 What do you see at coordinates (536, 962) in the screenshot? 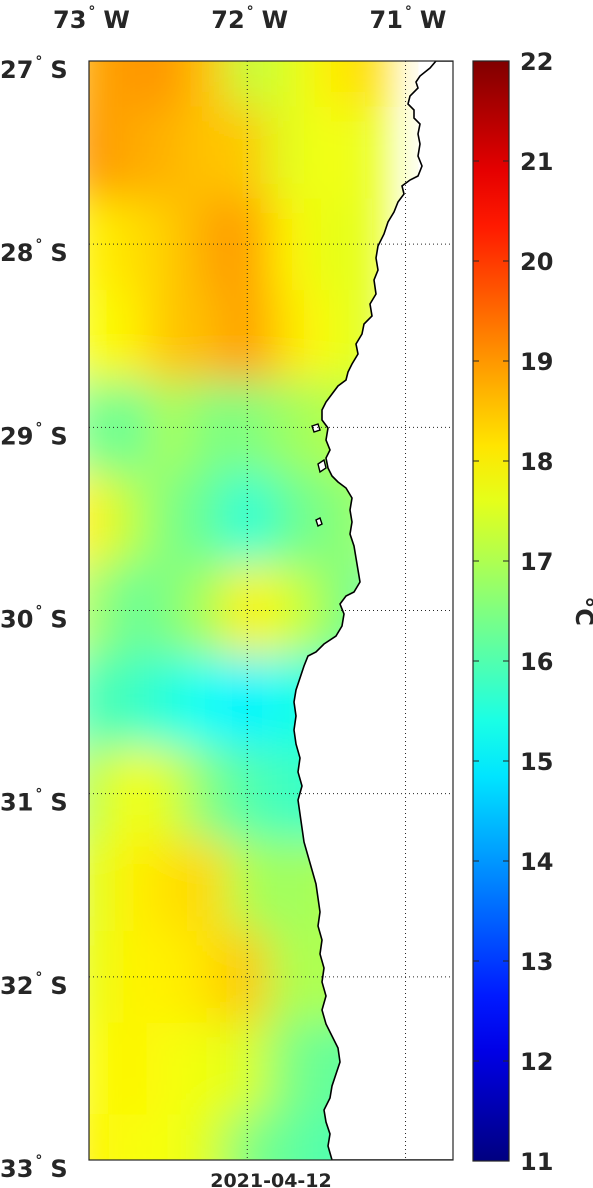
I see `colorbar-tick-label: 13` at bounding box center [536, 962].